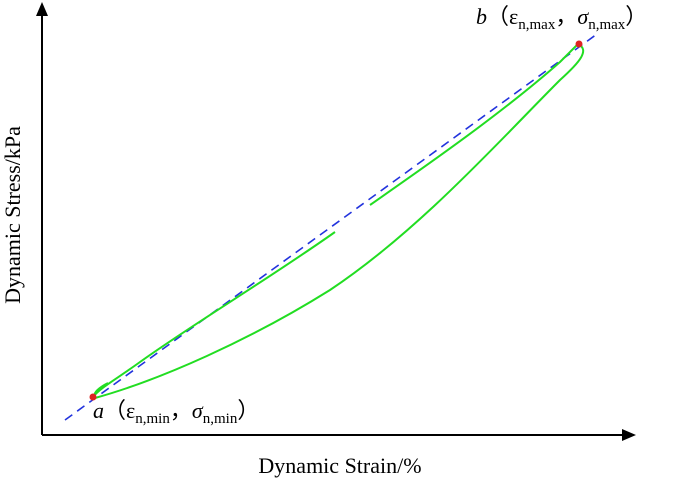 The width and height of the screenshot is (685, 482). What do you see at coordinates (339, 465) in the screenshot?
I see `x-axis-label: Dynamic Strain/%` at bounding box center [339, 465].